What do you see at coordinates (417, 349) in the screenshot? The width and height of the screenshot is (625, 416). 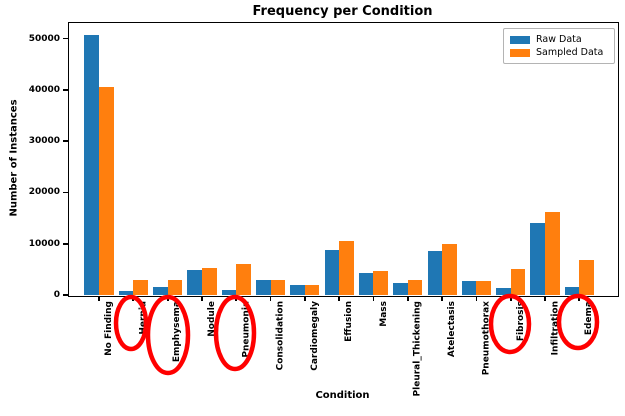 I see `x-tick-label-pleural-thickening: Pleural_Thickening` at bounding box center [417, 349].